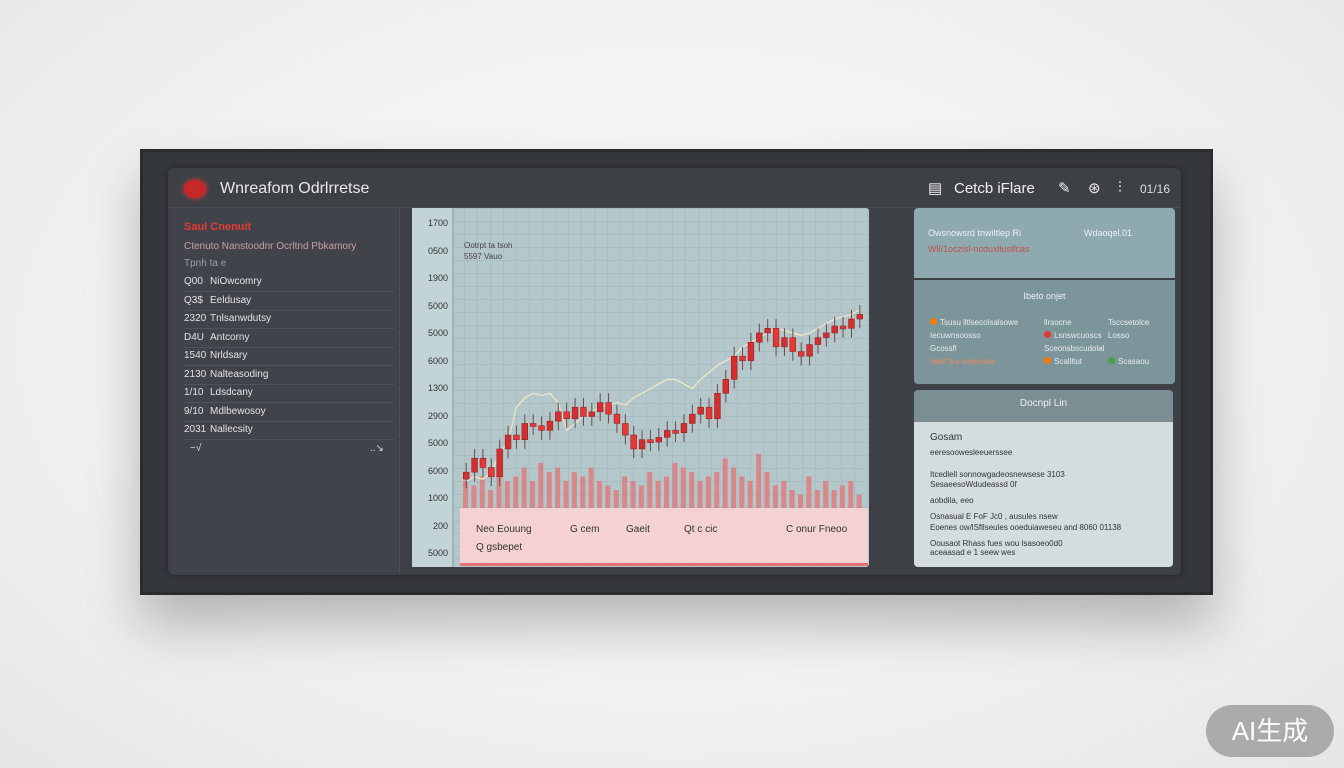  I want to click on sidebar-item-label: Nrldsary, so click(229, 355).